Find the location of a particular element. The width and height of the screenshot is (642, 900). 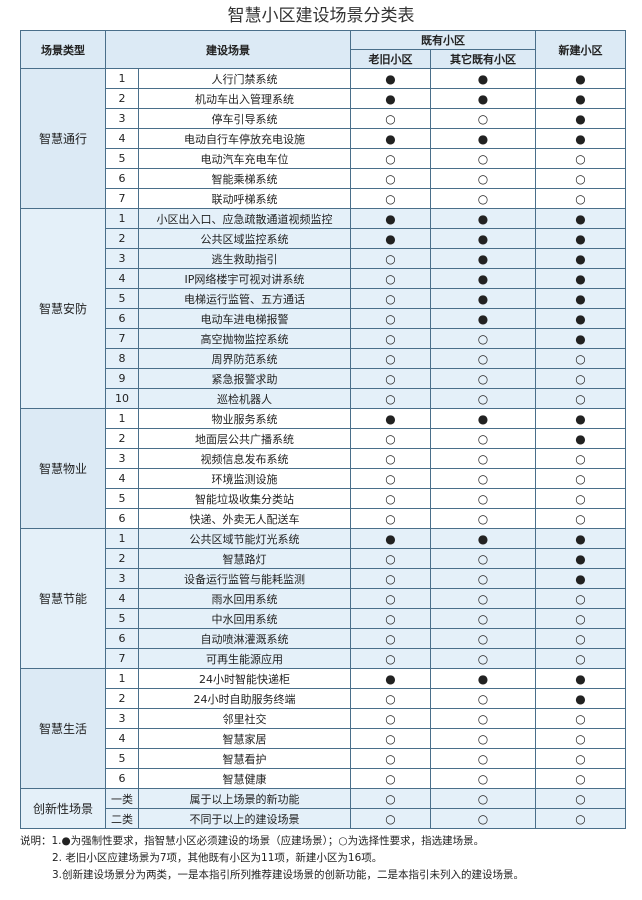

table-row: 2 公共区域监控系统 ● ● ● is located at coordinates (323, 238).